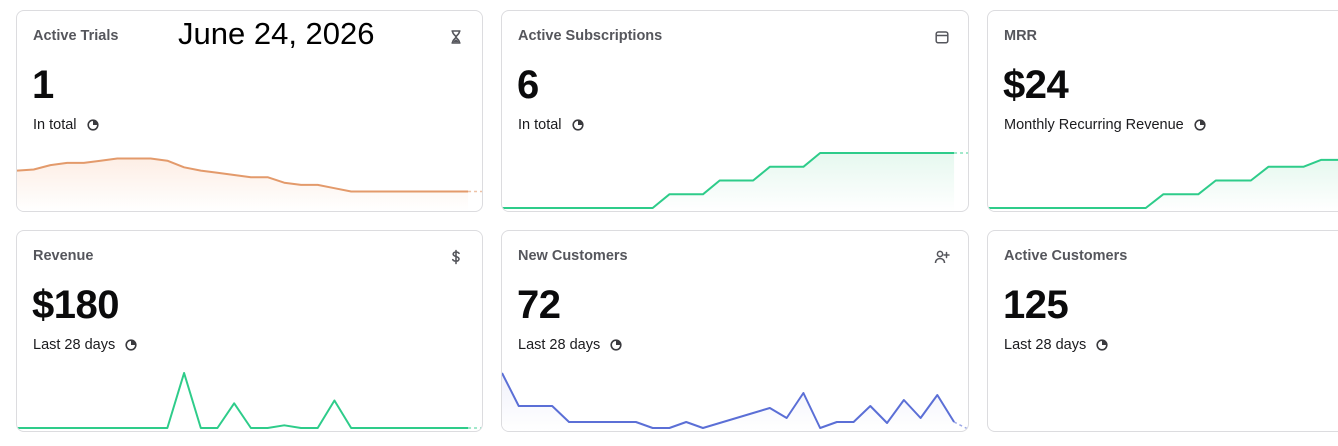 This screenshot has width=1338, height=446. What do you see at coordinates (528, 85) in the screenshot?
I see `card-value: 6` at bounding box center [528, 85].